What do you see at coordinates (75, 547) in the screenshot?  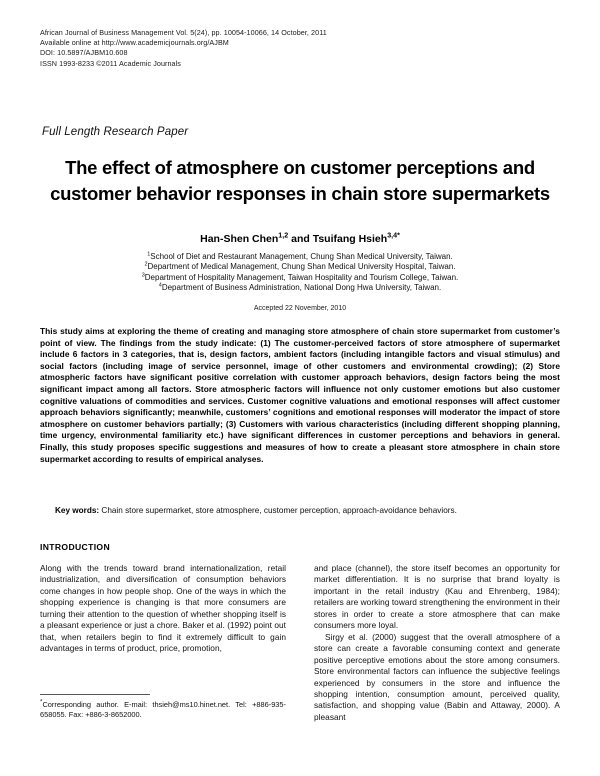 I see `section-heading-introduction: INTRODUCTION` at bounding box center [75, 547].